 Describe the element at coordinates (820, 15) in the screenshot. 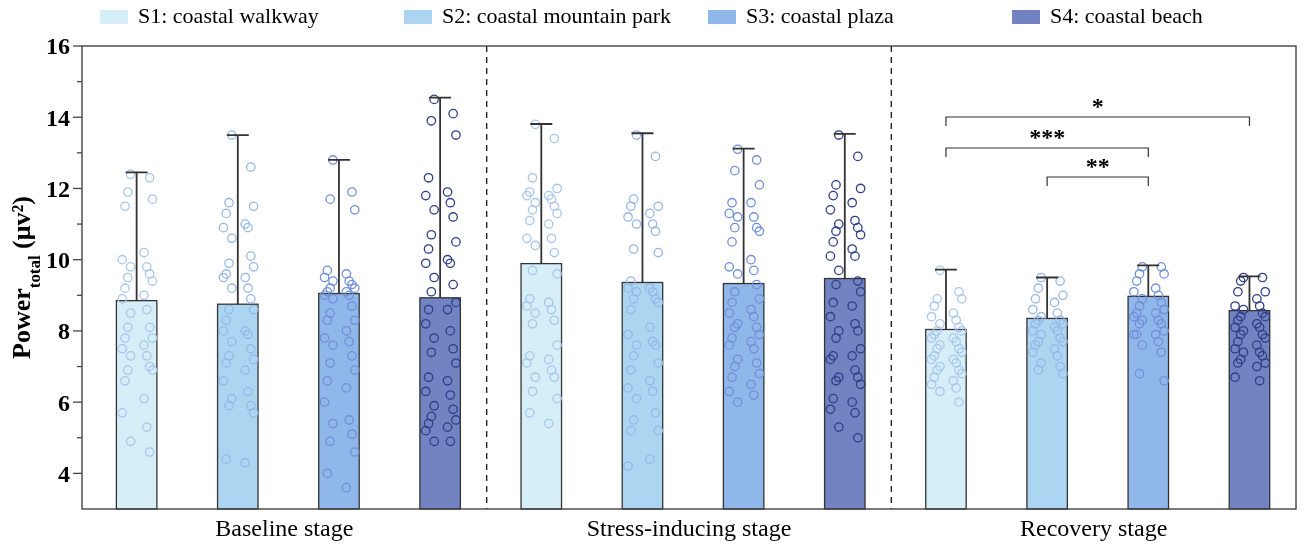

I see `legend-label: S3: coastal plaza` at that location.